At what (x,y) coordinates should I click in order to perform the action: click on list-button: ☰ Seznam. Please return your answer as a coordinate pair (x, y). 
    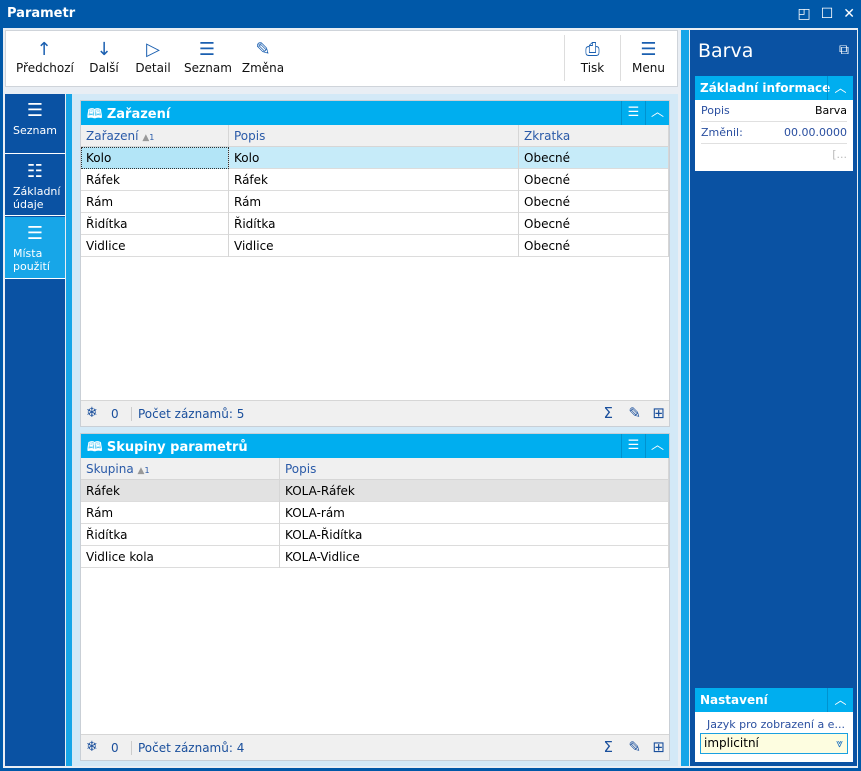
    Looking at the image, I should click on (208, 57).